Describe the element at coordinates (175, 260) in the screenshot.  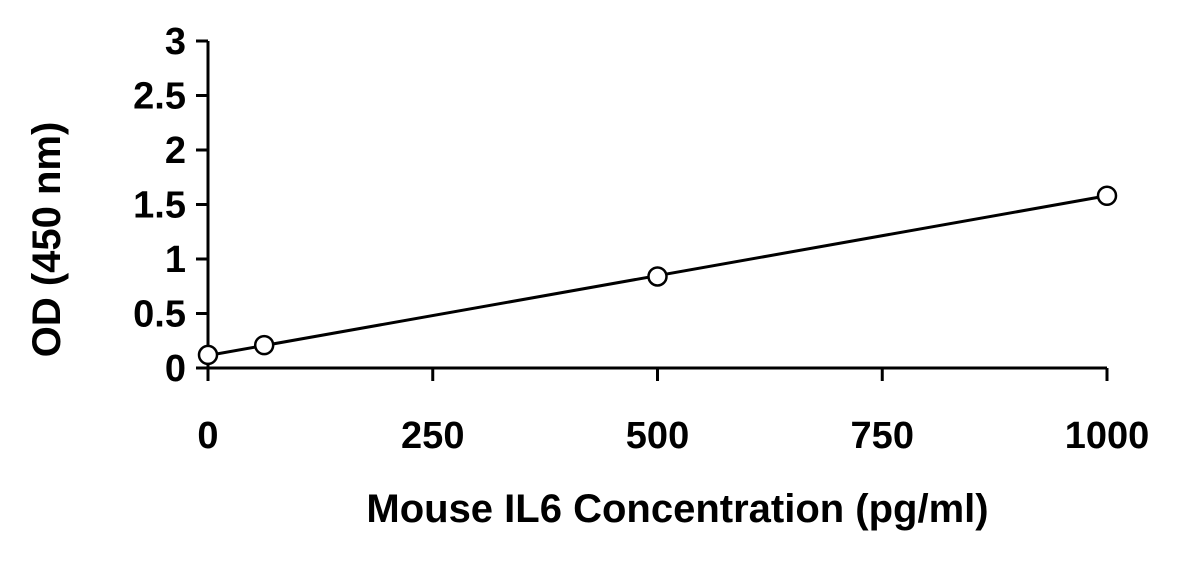
I see `y-tick-label: 1` at that location.